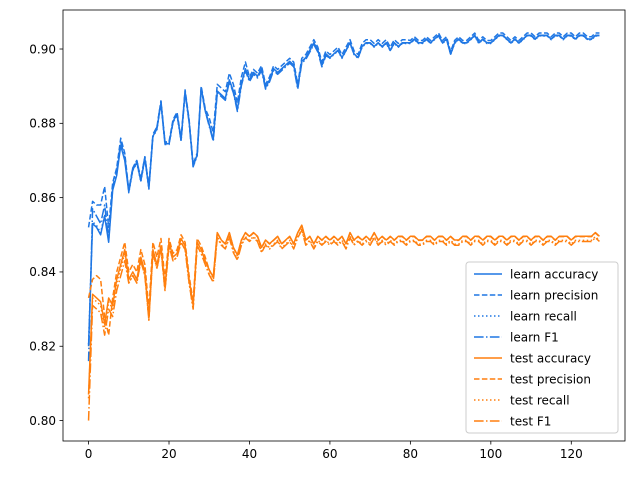 The width and height of the screenshot is (640, 480). Describe the element at coordinates (534, 337) in the screenshot. I see `legend-label: learn F1` at that location.